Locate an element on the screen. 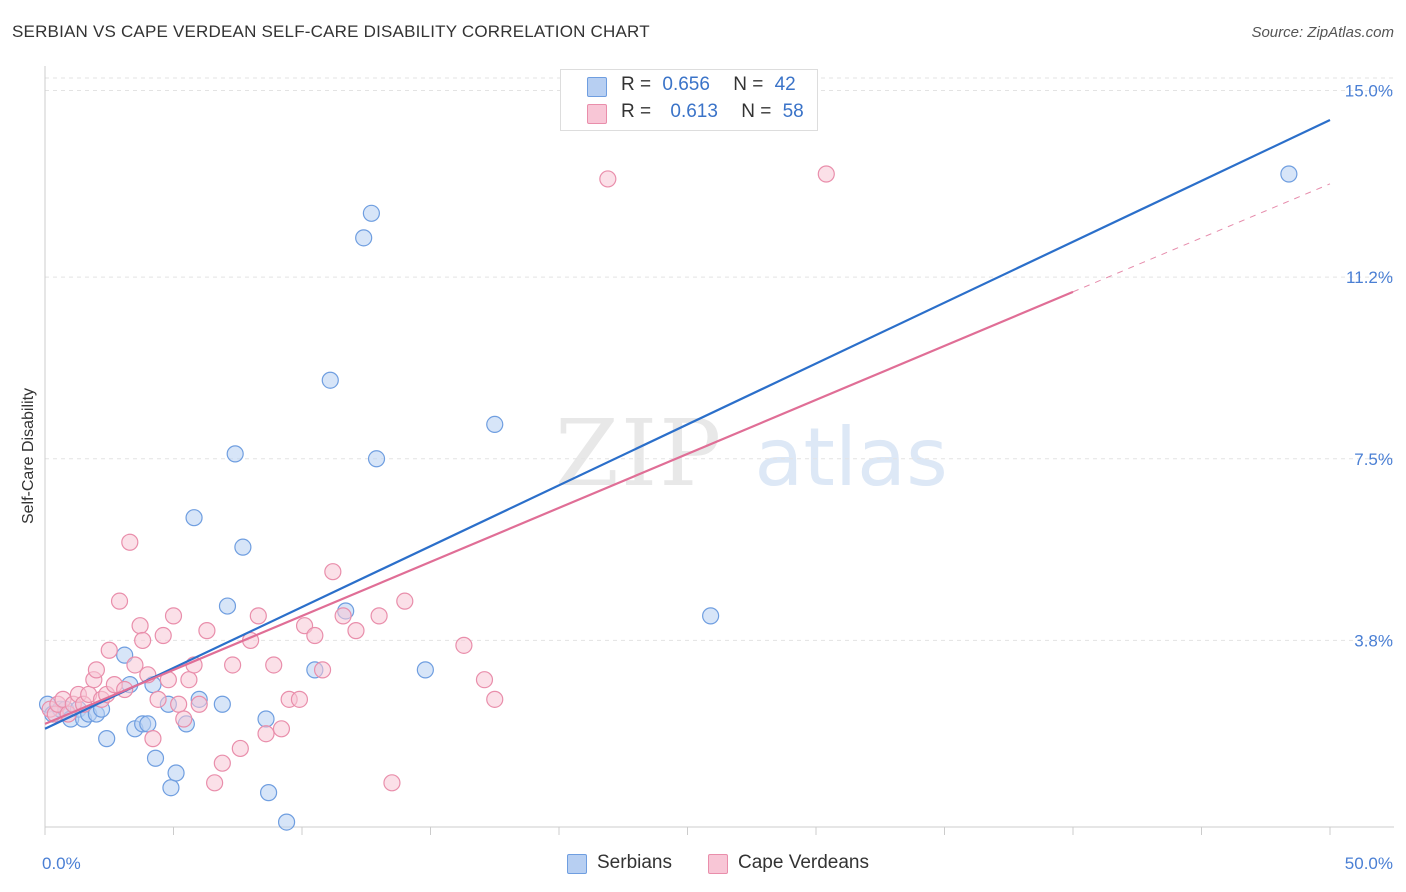 This screenshot has width=1406, height=892. n-value: 58 is located at coordinates (793, 111).